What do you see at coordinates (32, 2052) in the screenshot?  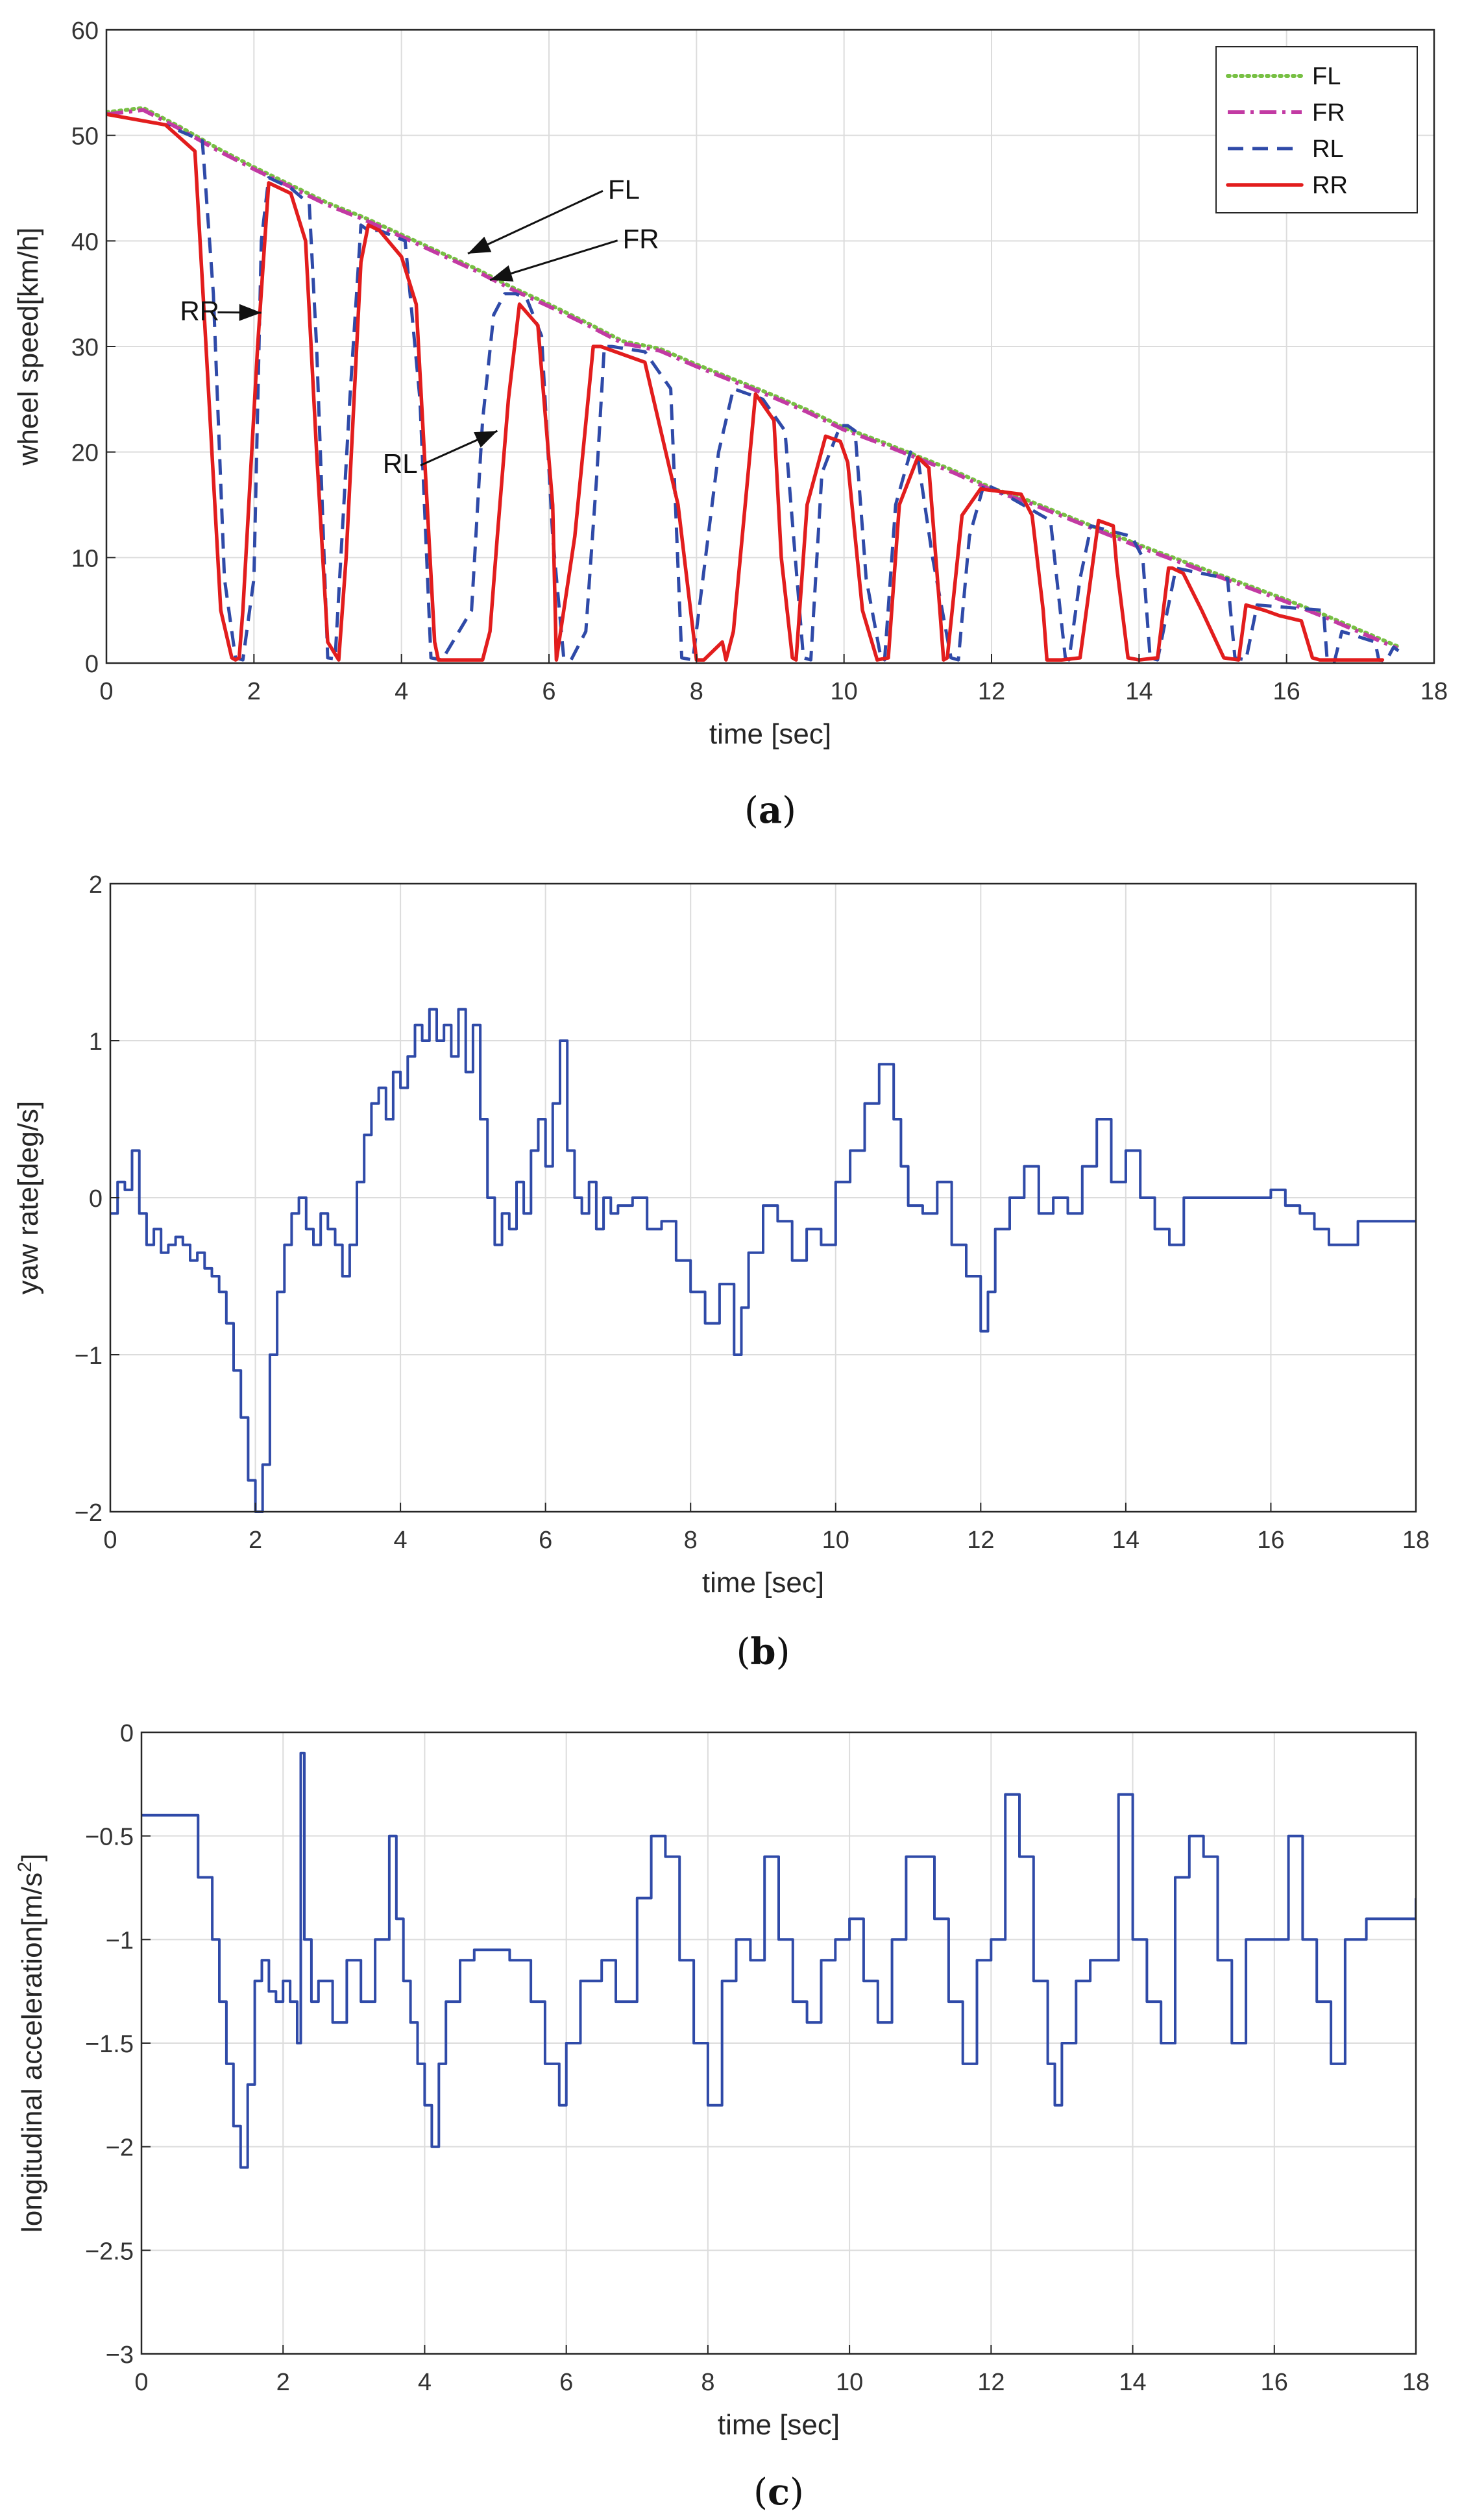 I see `y-axis-label-main: longitudinal acceleration[m/s` at bounding box center [32, 2052].